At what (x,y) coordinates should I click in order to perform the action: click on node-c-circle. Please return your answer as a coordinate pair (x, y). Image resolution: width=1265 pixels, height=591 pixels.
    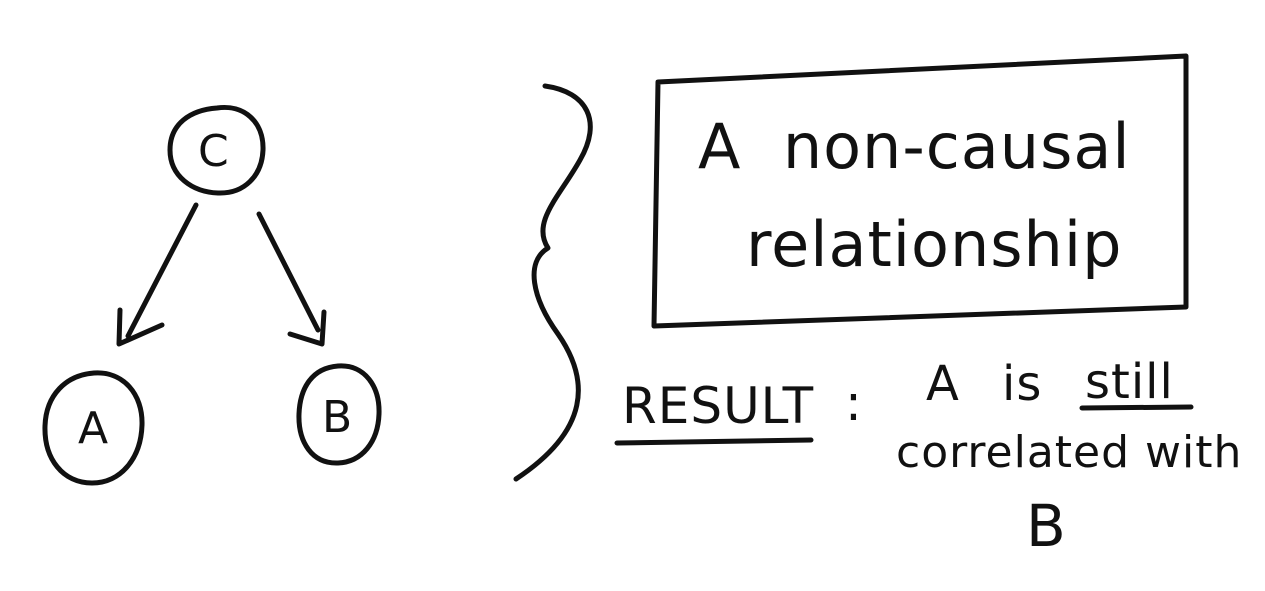
    Looking at the image, I should click on (216, 150).